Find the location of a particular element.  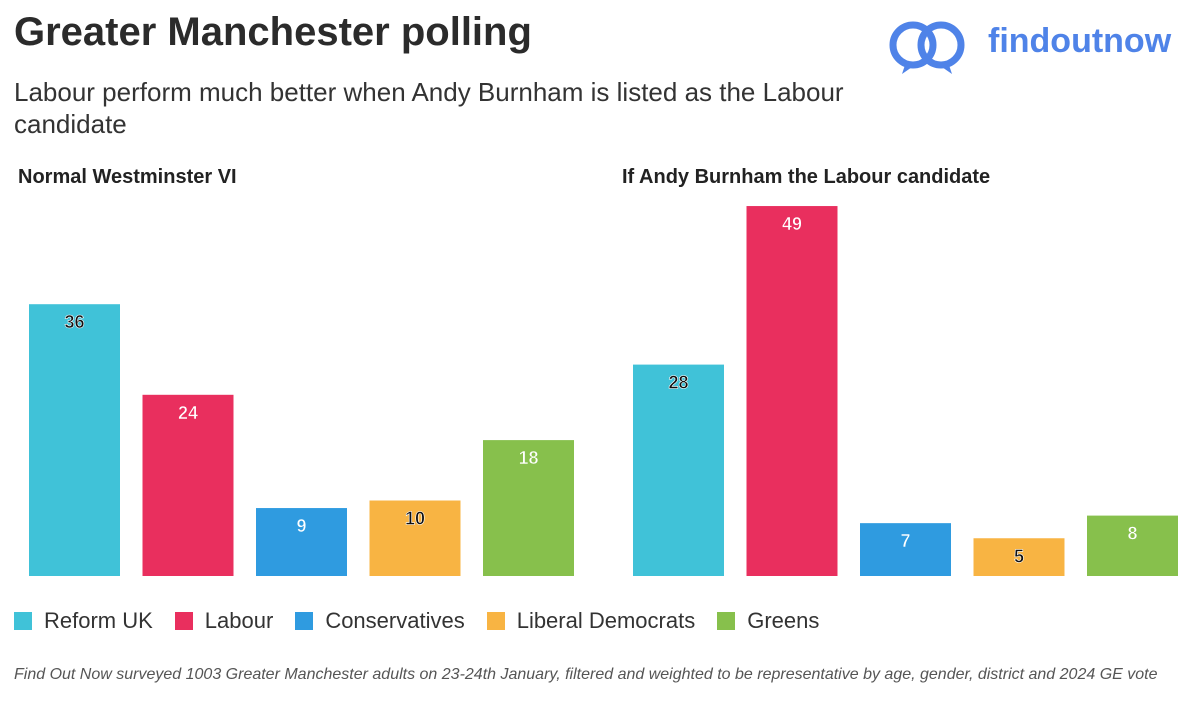

bar-0-labour is located at coordinates (188, 485).